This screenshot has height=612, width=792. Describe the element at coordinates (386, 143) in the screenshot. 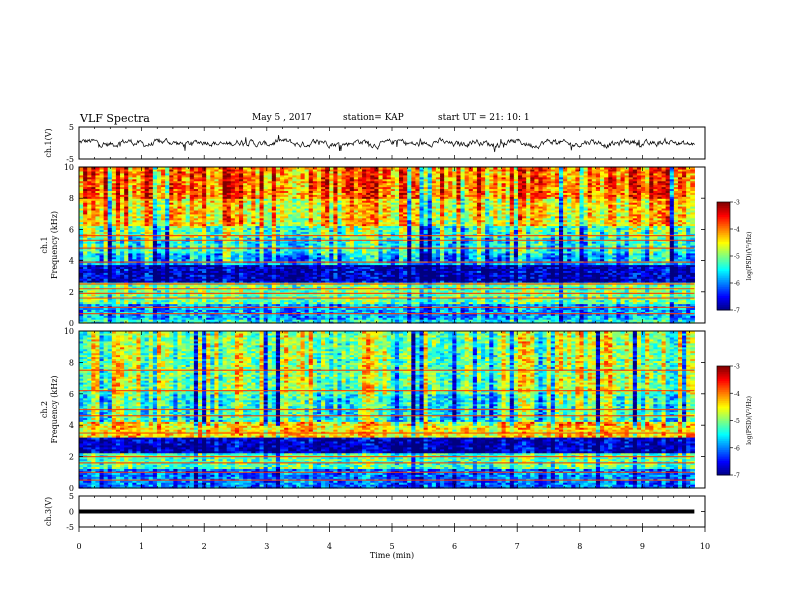

I see `ch1-wave-trace` at that location.